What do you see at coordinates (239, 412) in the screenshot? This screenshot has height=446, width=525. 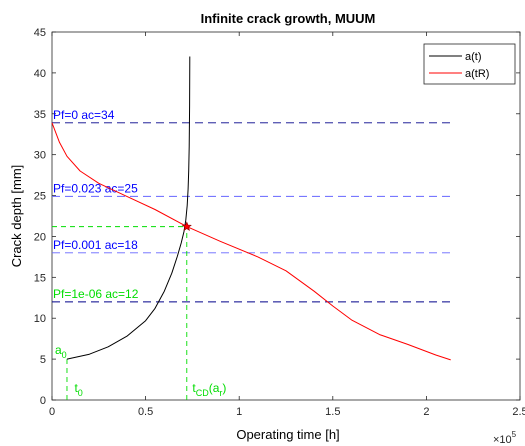 I see `x-tick-label: 1` at bounding box center [239, 412].